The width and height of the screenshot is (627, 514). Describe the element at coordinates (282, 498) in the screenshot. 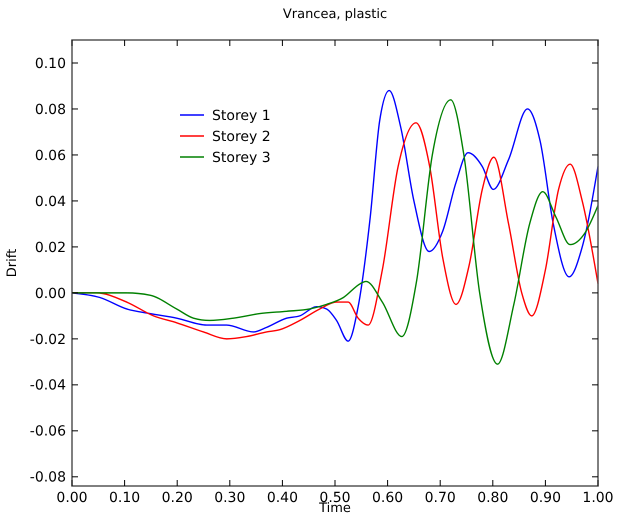

I see `x-tick-label: 0.40` at that location.